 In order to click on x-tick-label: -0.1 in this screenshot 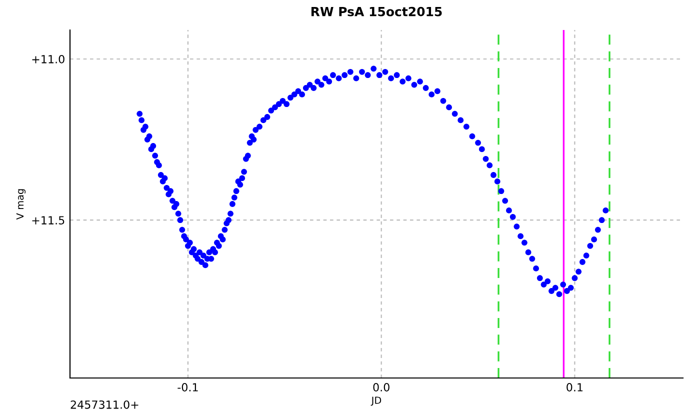, I will do `click(188, 387)`.